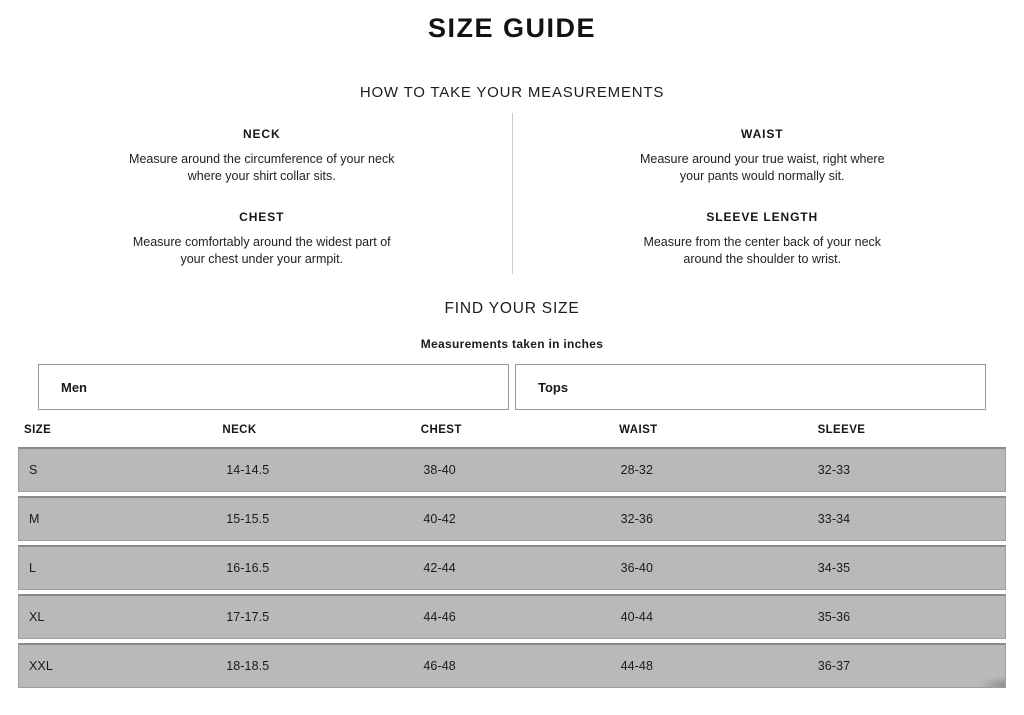 The height and width of the screenshot is (715, 1024). Describe the element at coordinates (834, 568) in the screenshot. I see `cell-sleeve: 34-35` at that location.